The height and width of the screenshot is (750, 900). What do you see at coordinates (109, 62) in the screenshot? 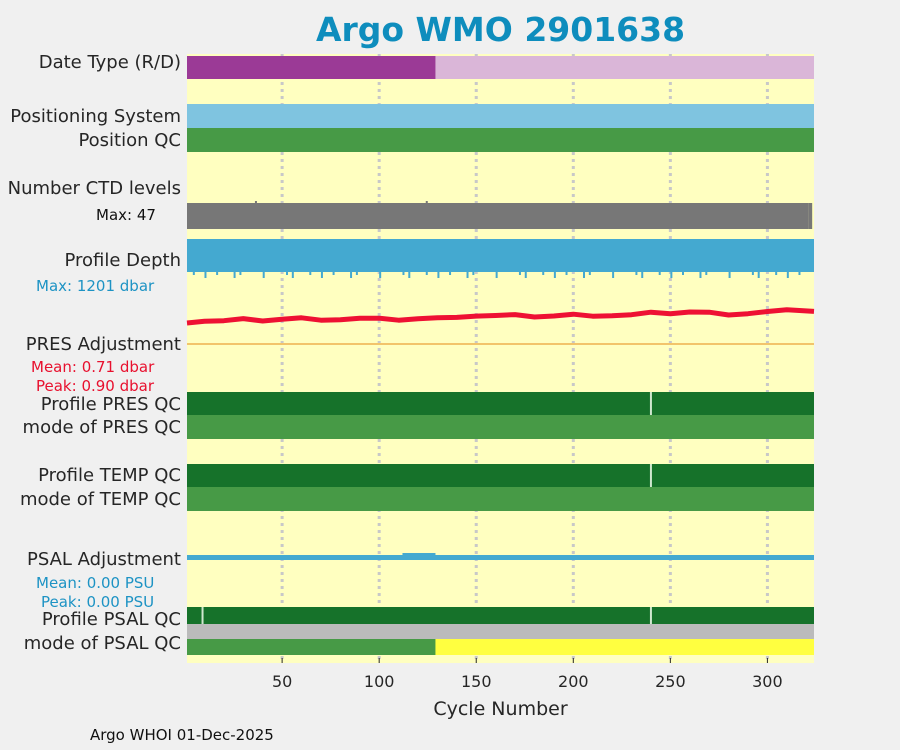
I see `label-date-type: Date Type (R/D)` at bounding box center [109, 62].